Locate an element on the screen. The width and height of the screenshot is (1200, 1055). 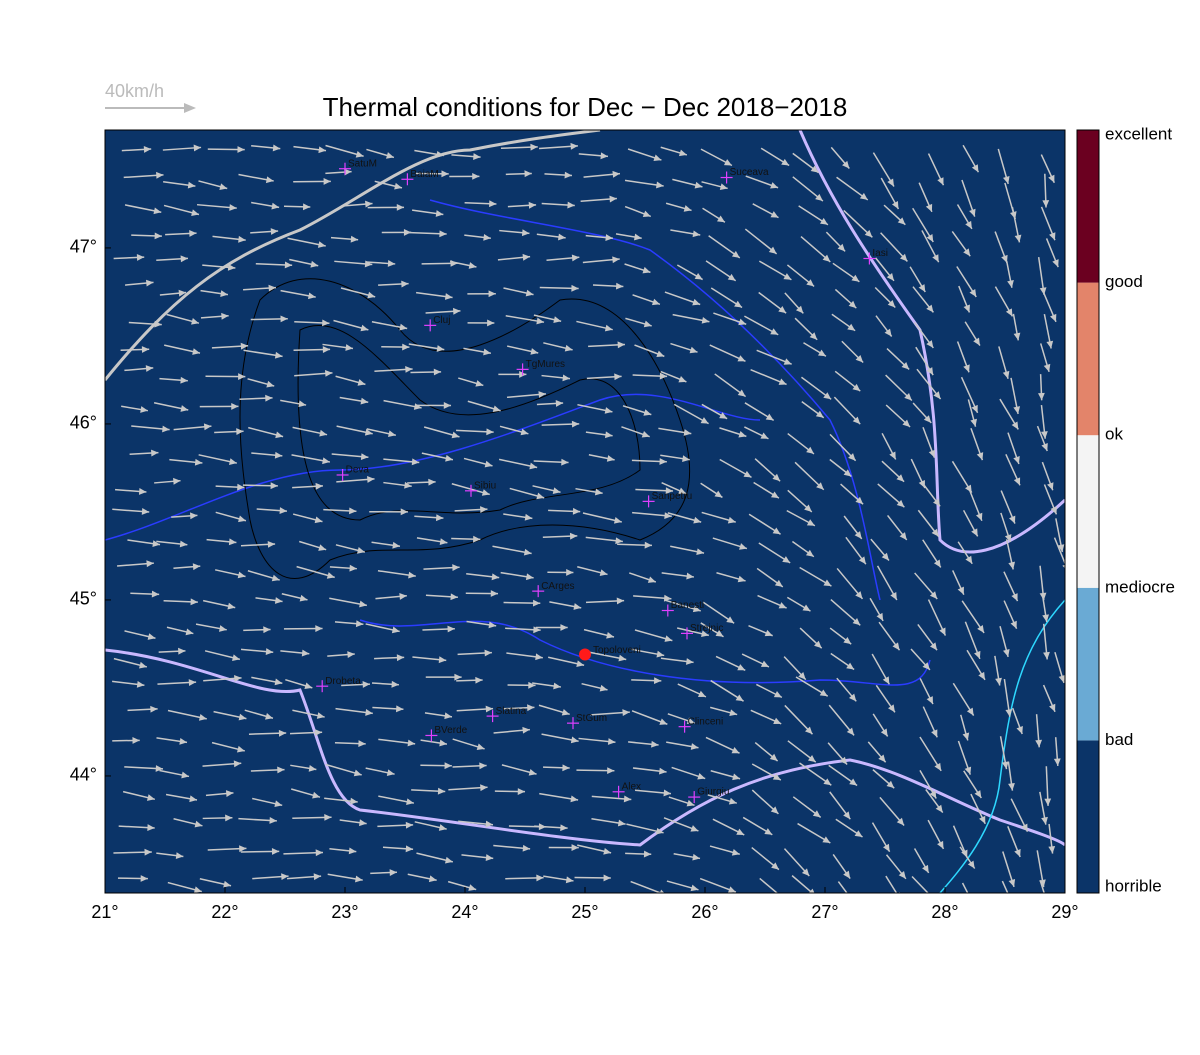
y-tick-label: 45° is located at coordinates (83, 599).